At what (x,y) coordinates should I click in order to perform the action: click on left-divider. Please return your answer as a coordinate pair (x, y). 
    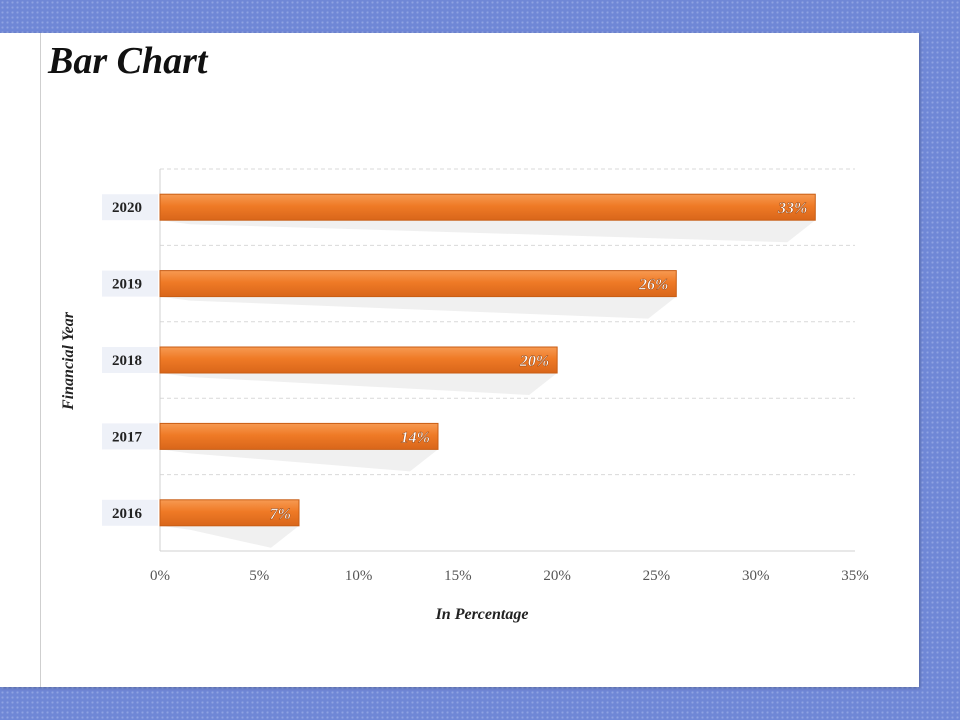
    Looking at the image, I should click on (40, 360).